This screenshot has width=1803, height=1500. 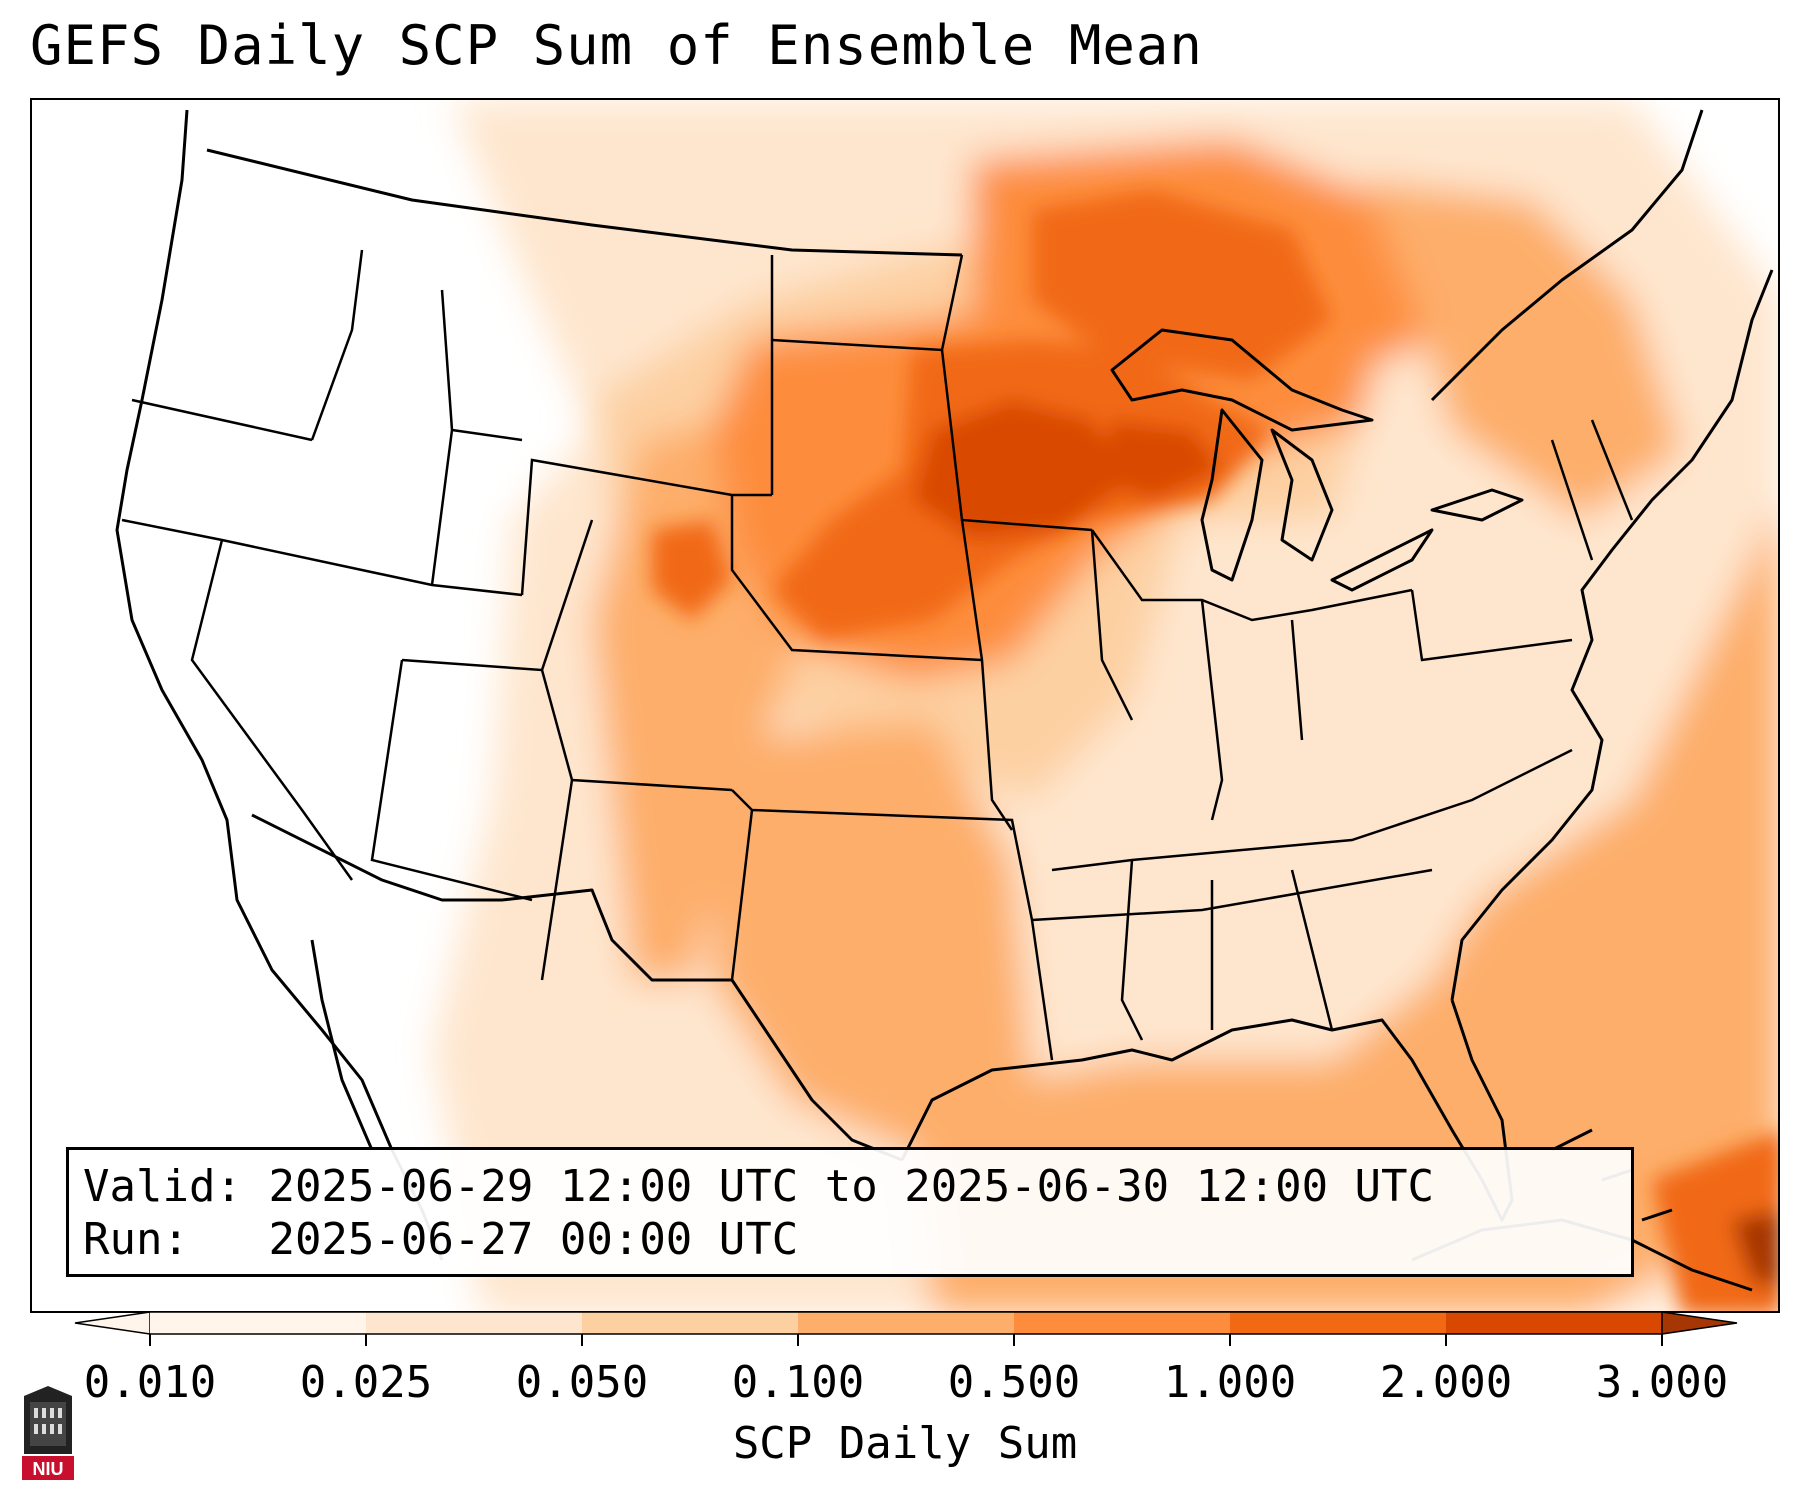 I want to click on page-title: GEFS Daily SCP Sum of Ensemble Mean, so click(x=616, y=45).